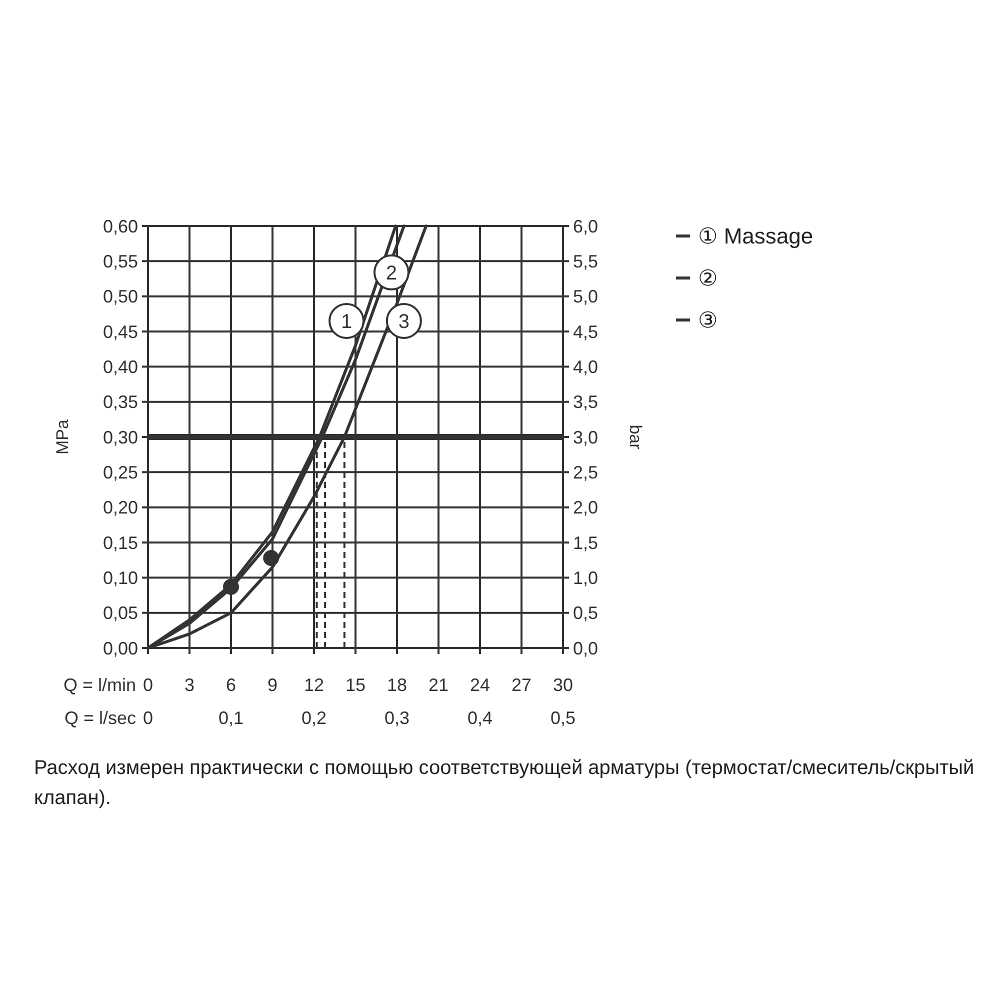 The height and width of the screenshot is (1000, 1000). Describe the element at coordinates (120, 648) in the screenshot. I see `y-tick-label: 0,00` at that location.